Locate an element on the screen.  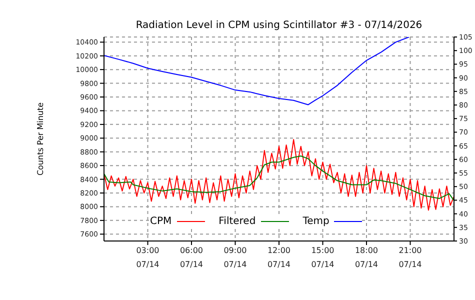
chart-title: Radiation Level in CPM using Scintillator #3 - 07/14/2026 is located at coordinates (279, 25).